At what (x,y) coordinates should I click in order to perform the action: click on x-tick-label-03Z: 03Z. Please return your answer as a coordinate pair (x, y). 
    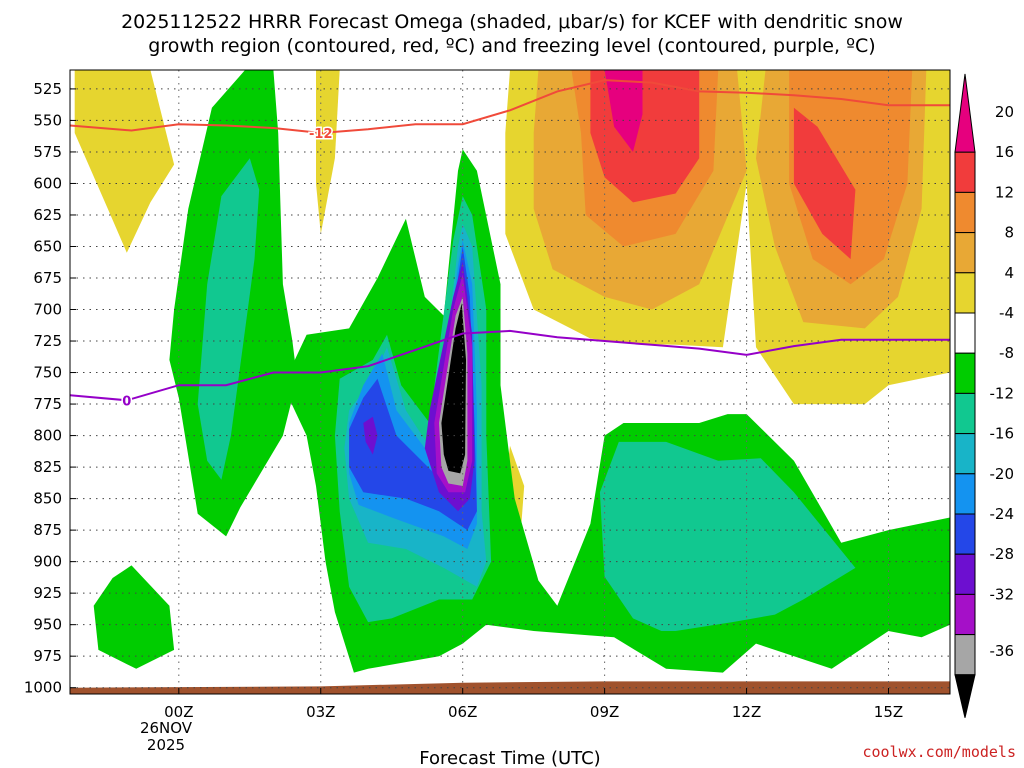
    Looking at the image, I should click on (320, 712).